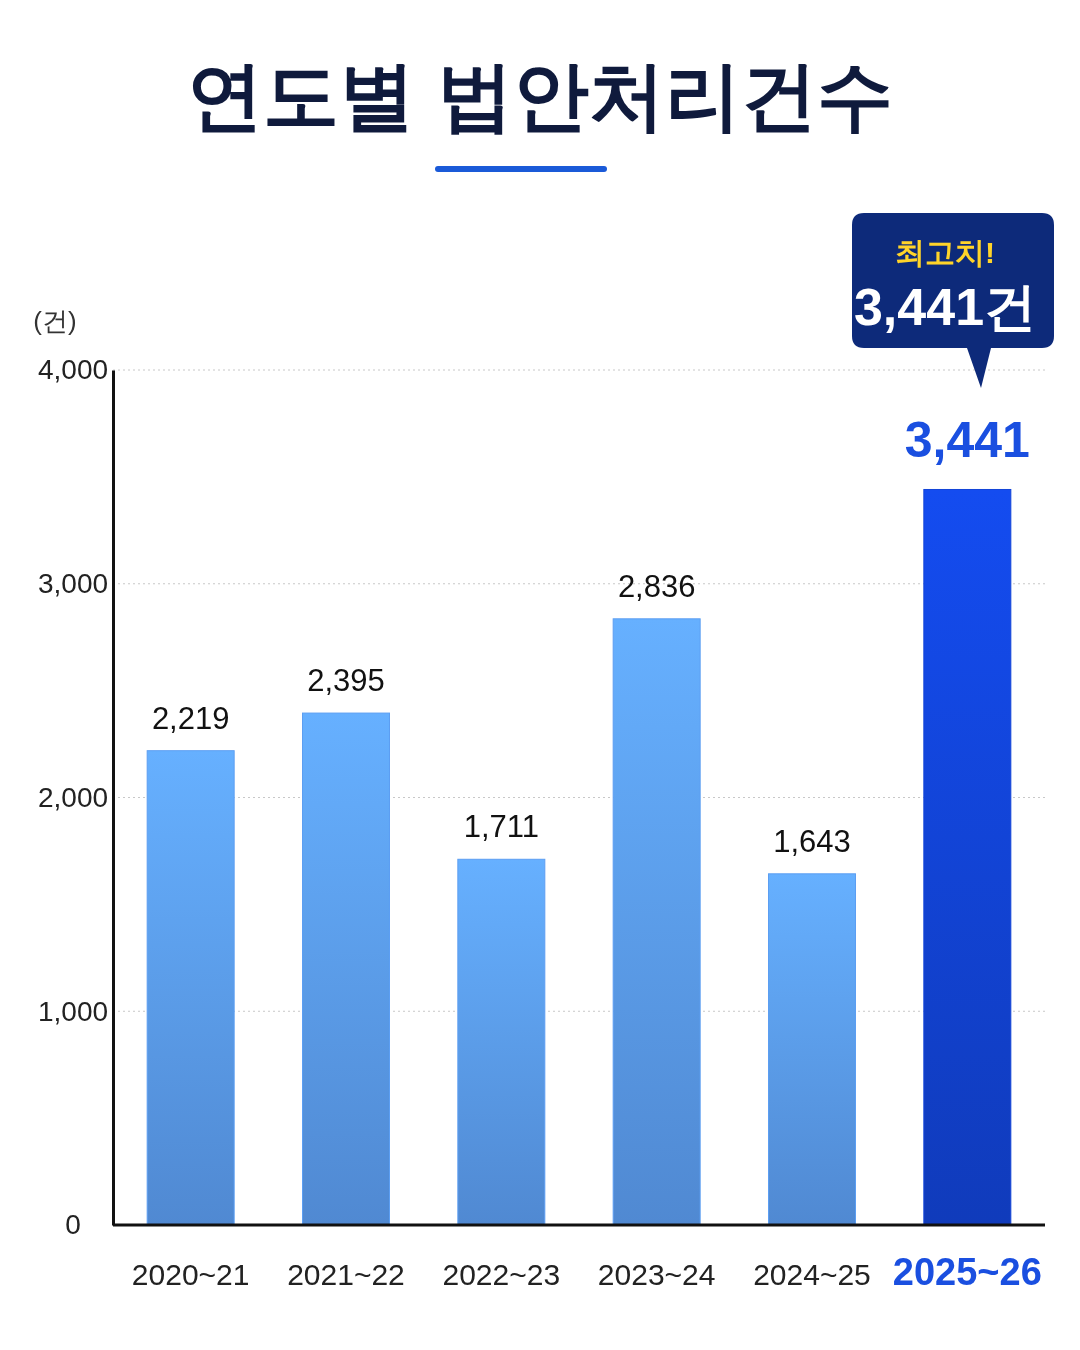 The image size is (1080, 1350). I want to click on y-tick-label: 1,000, so click(73, 1011).